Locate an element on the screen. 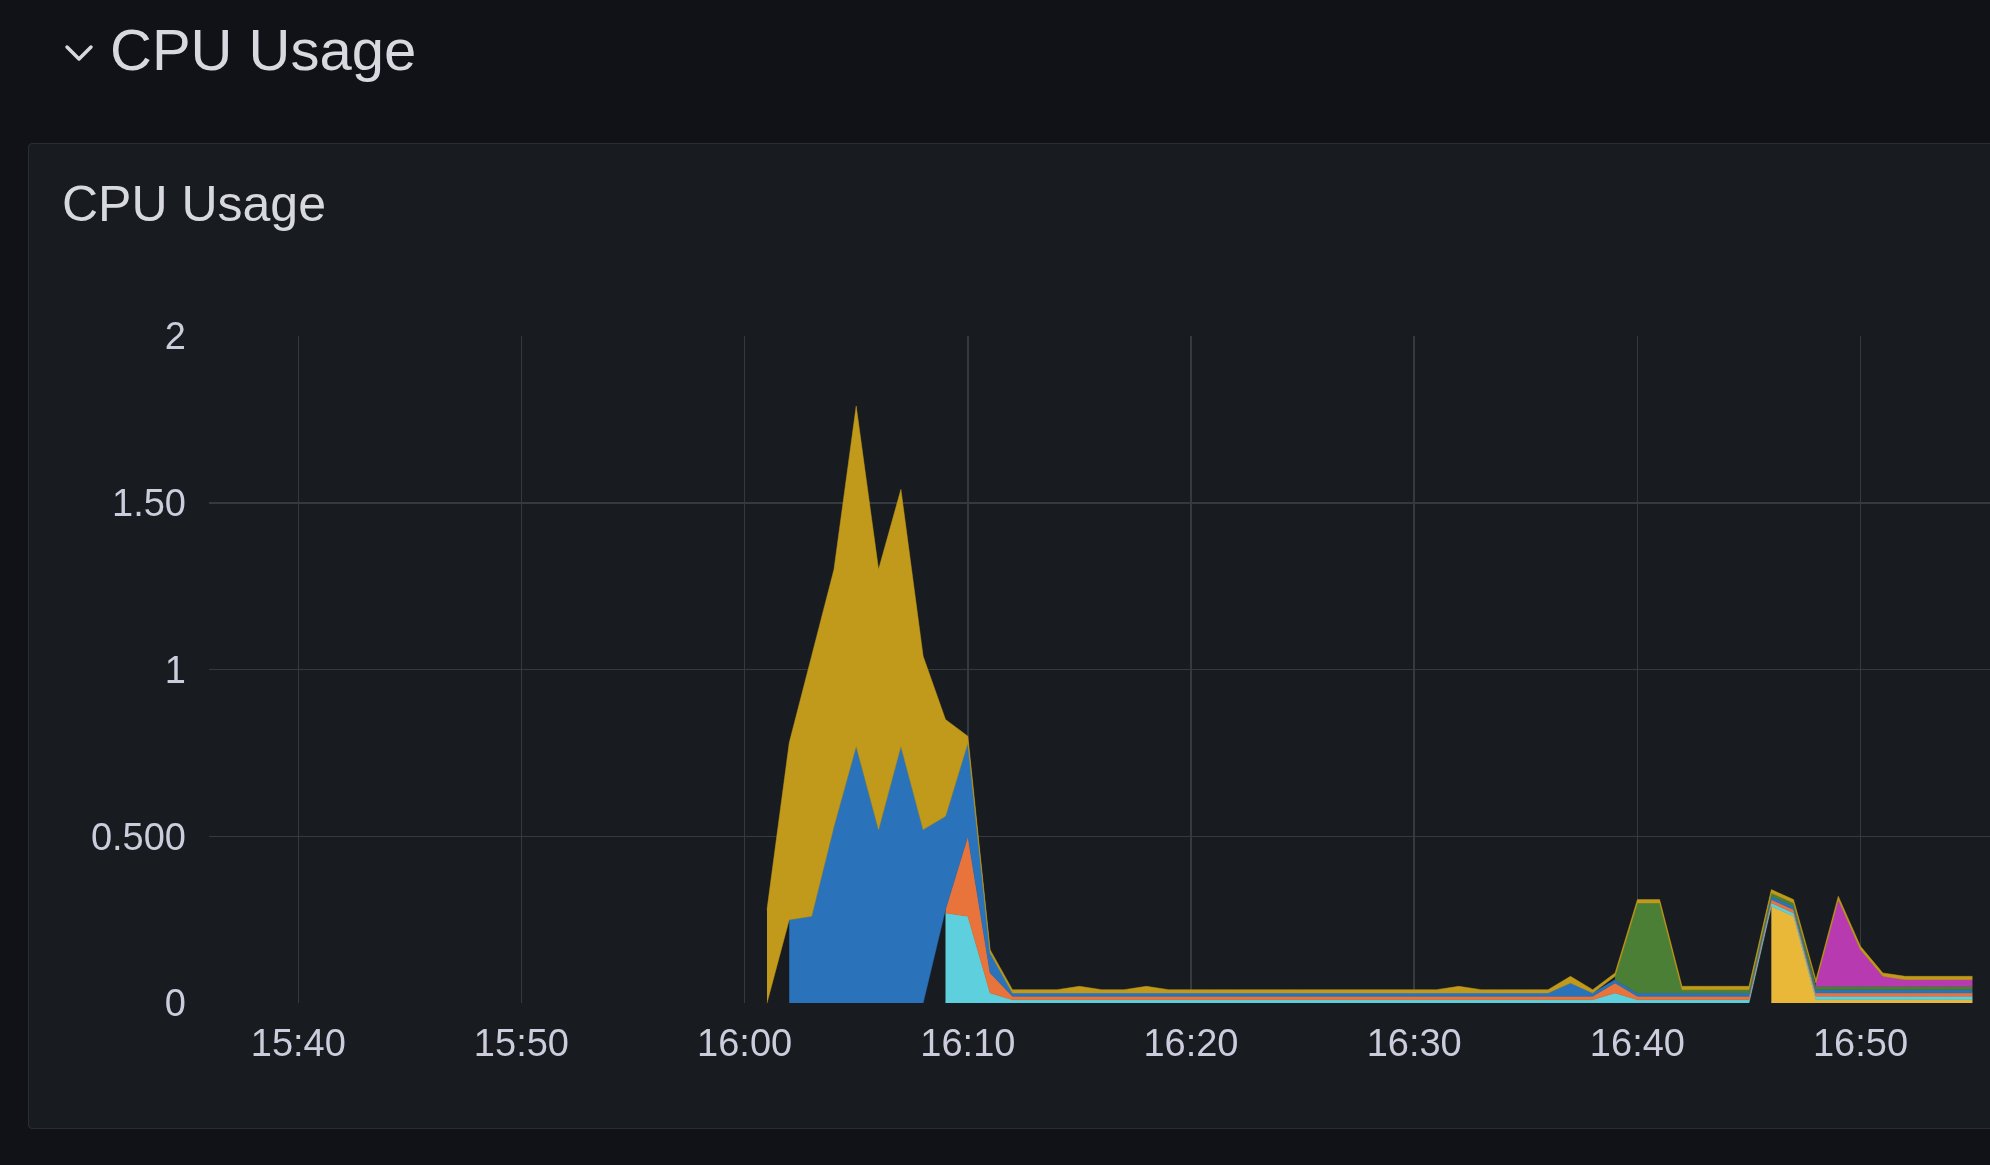 This screenshot has width=1990, height=1165. x-tick-label: 16:50 is located at coordinates (1860, 1043).